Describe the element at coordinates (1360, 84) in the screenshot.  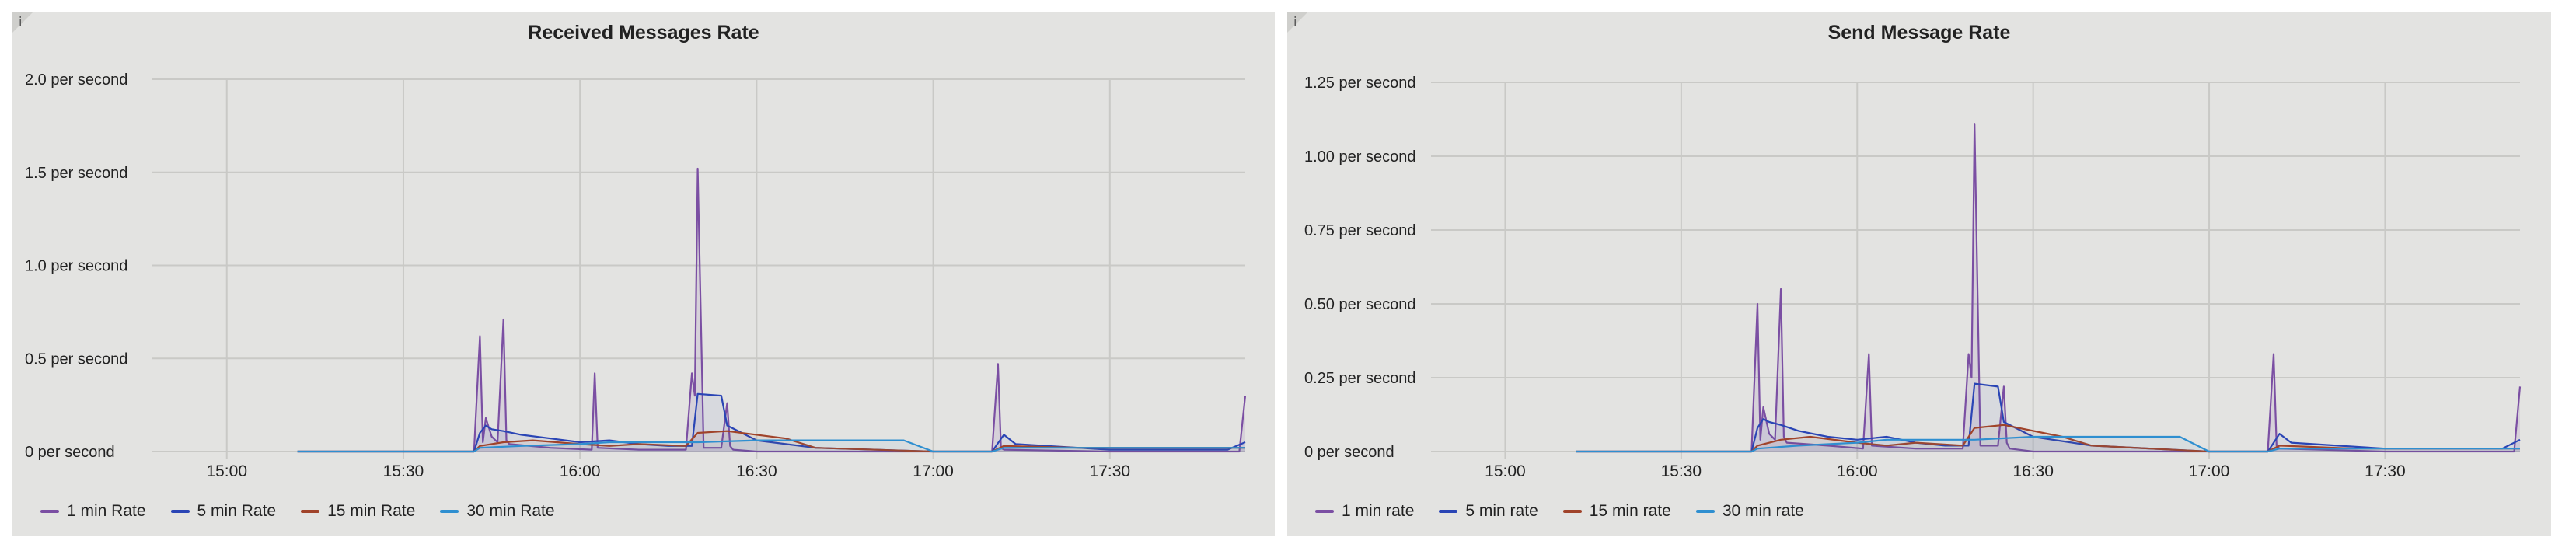
I see `y-tick-label: 1.25 per second` at that location.